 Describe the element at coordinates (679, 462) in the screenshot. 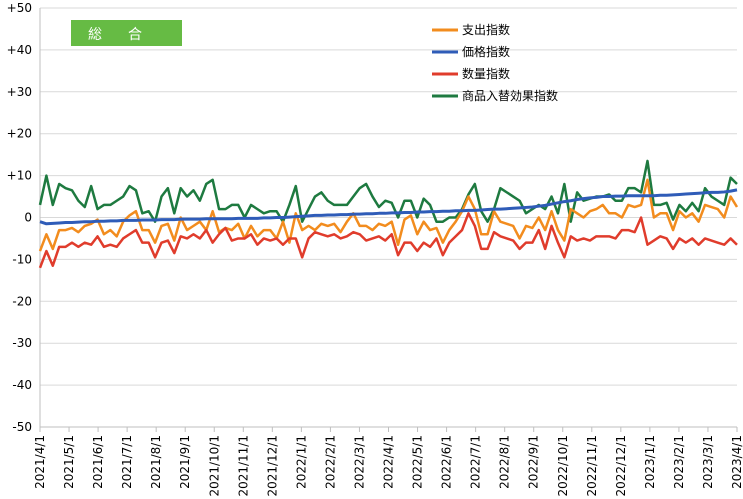

I see `x-tick-label: 2023/2/1` at that location.